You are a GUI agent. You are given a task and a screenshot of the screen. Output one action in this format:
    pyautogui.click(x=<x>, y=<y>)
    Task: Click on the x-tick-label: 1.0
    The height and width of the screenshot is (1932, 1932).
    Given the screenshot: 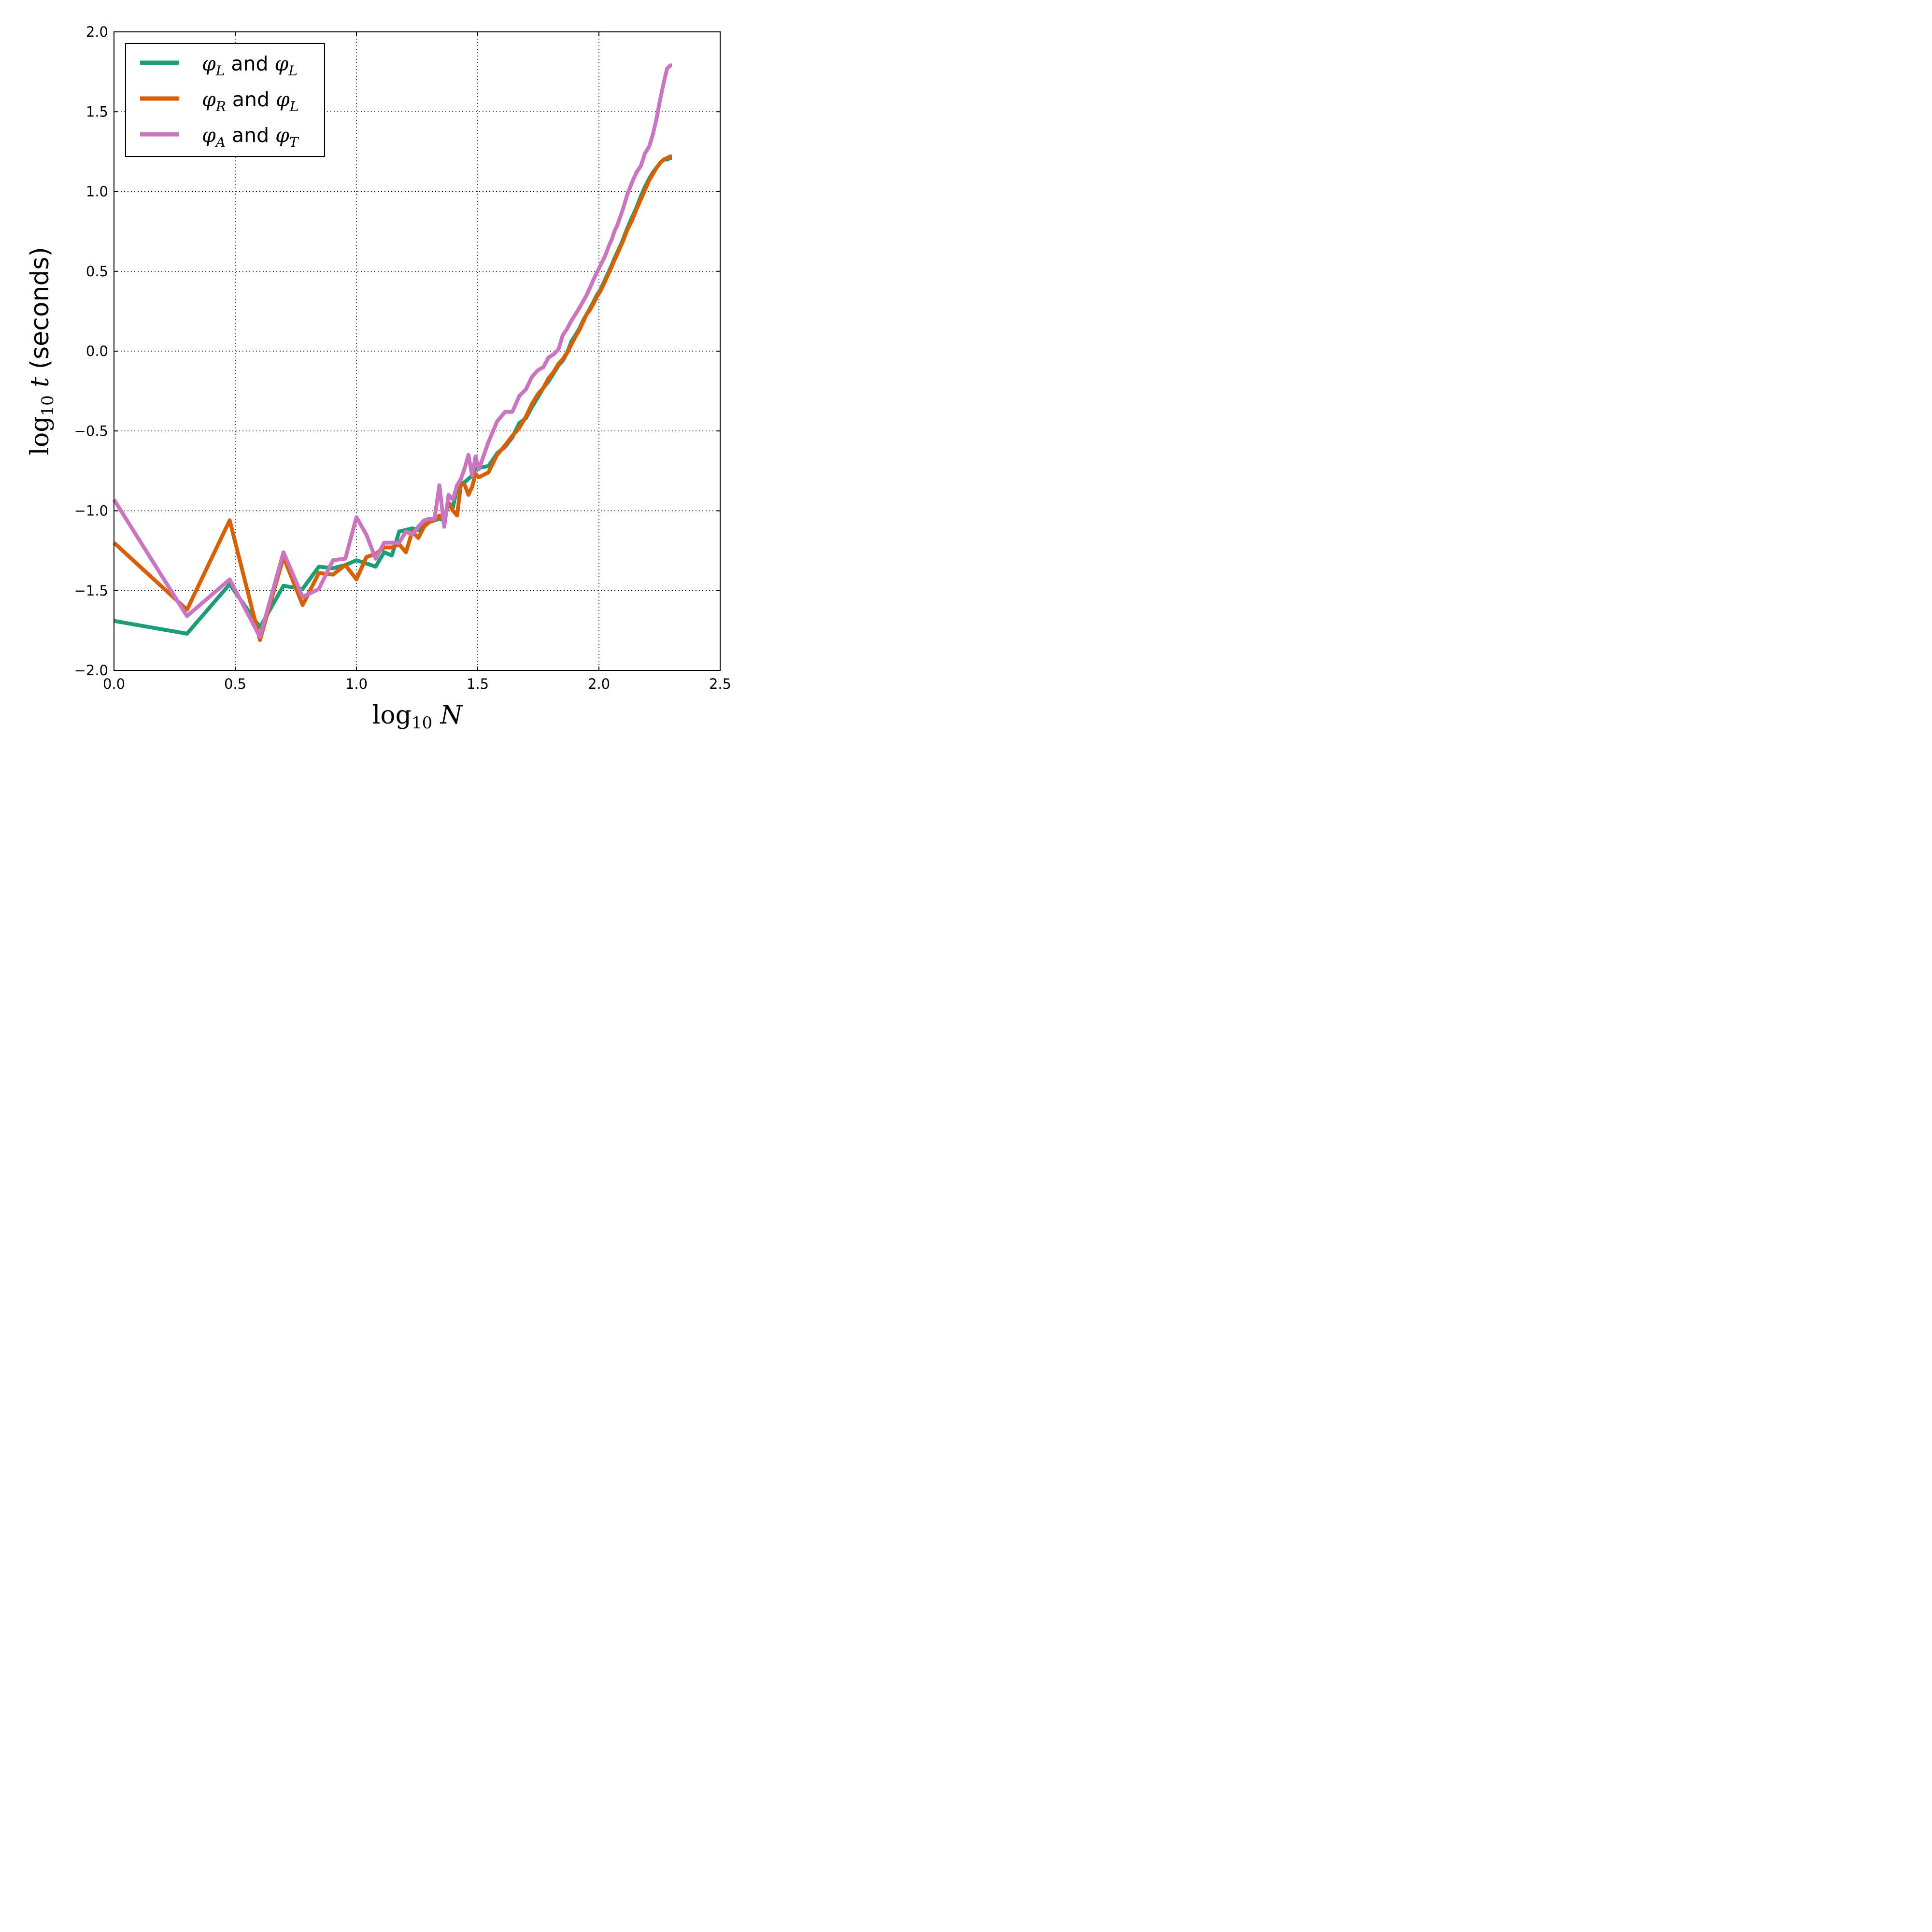 What is the action you would take?
    pyautogui.click(x=356, y=684)
    